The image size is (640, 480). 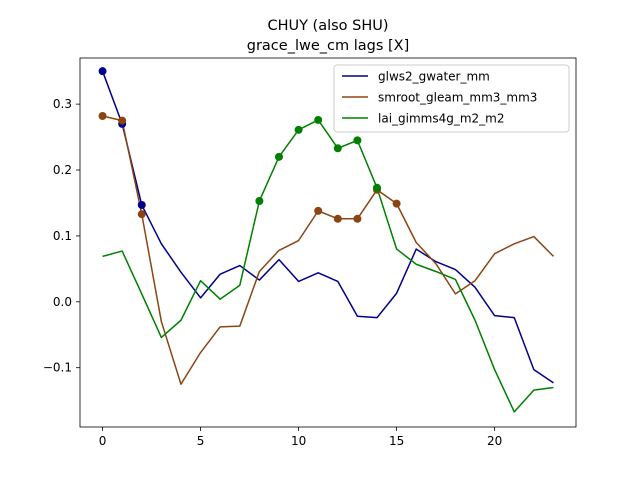 What do you see at coordinates (396, 441) in the screenshot?
I see `x-tick-label-15: 15` at bounding box center [396, 441].